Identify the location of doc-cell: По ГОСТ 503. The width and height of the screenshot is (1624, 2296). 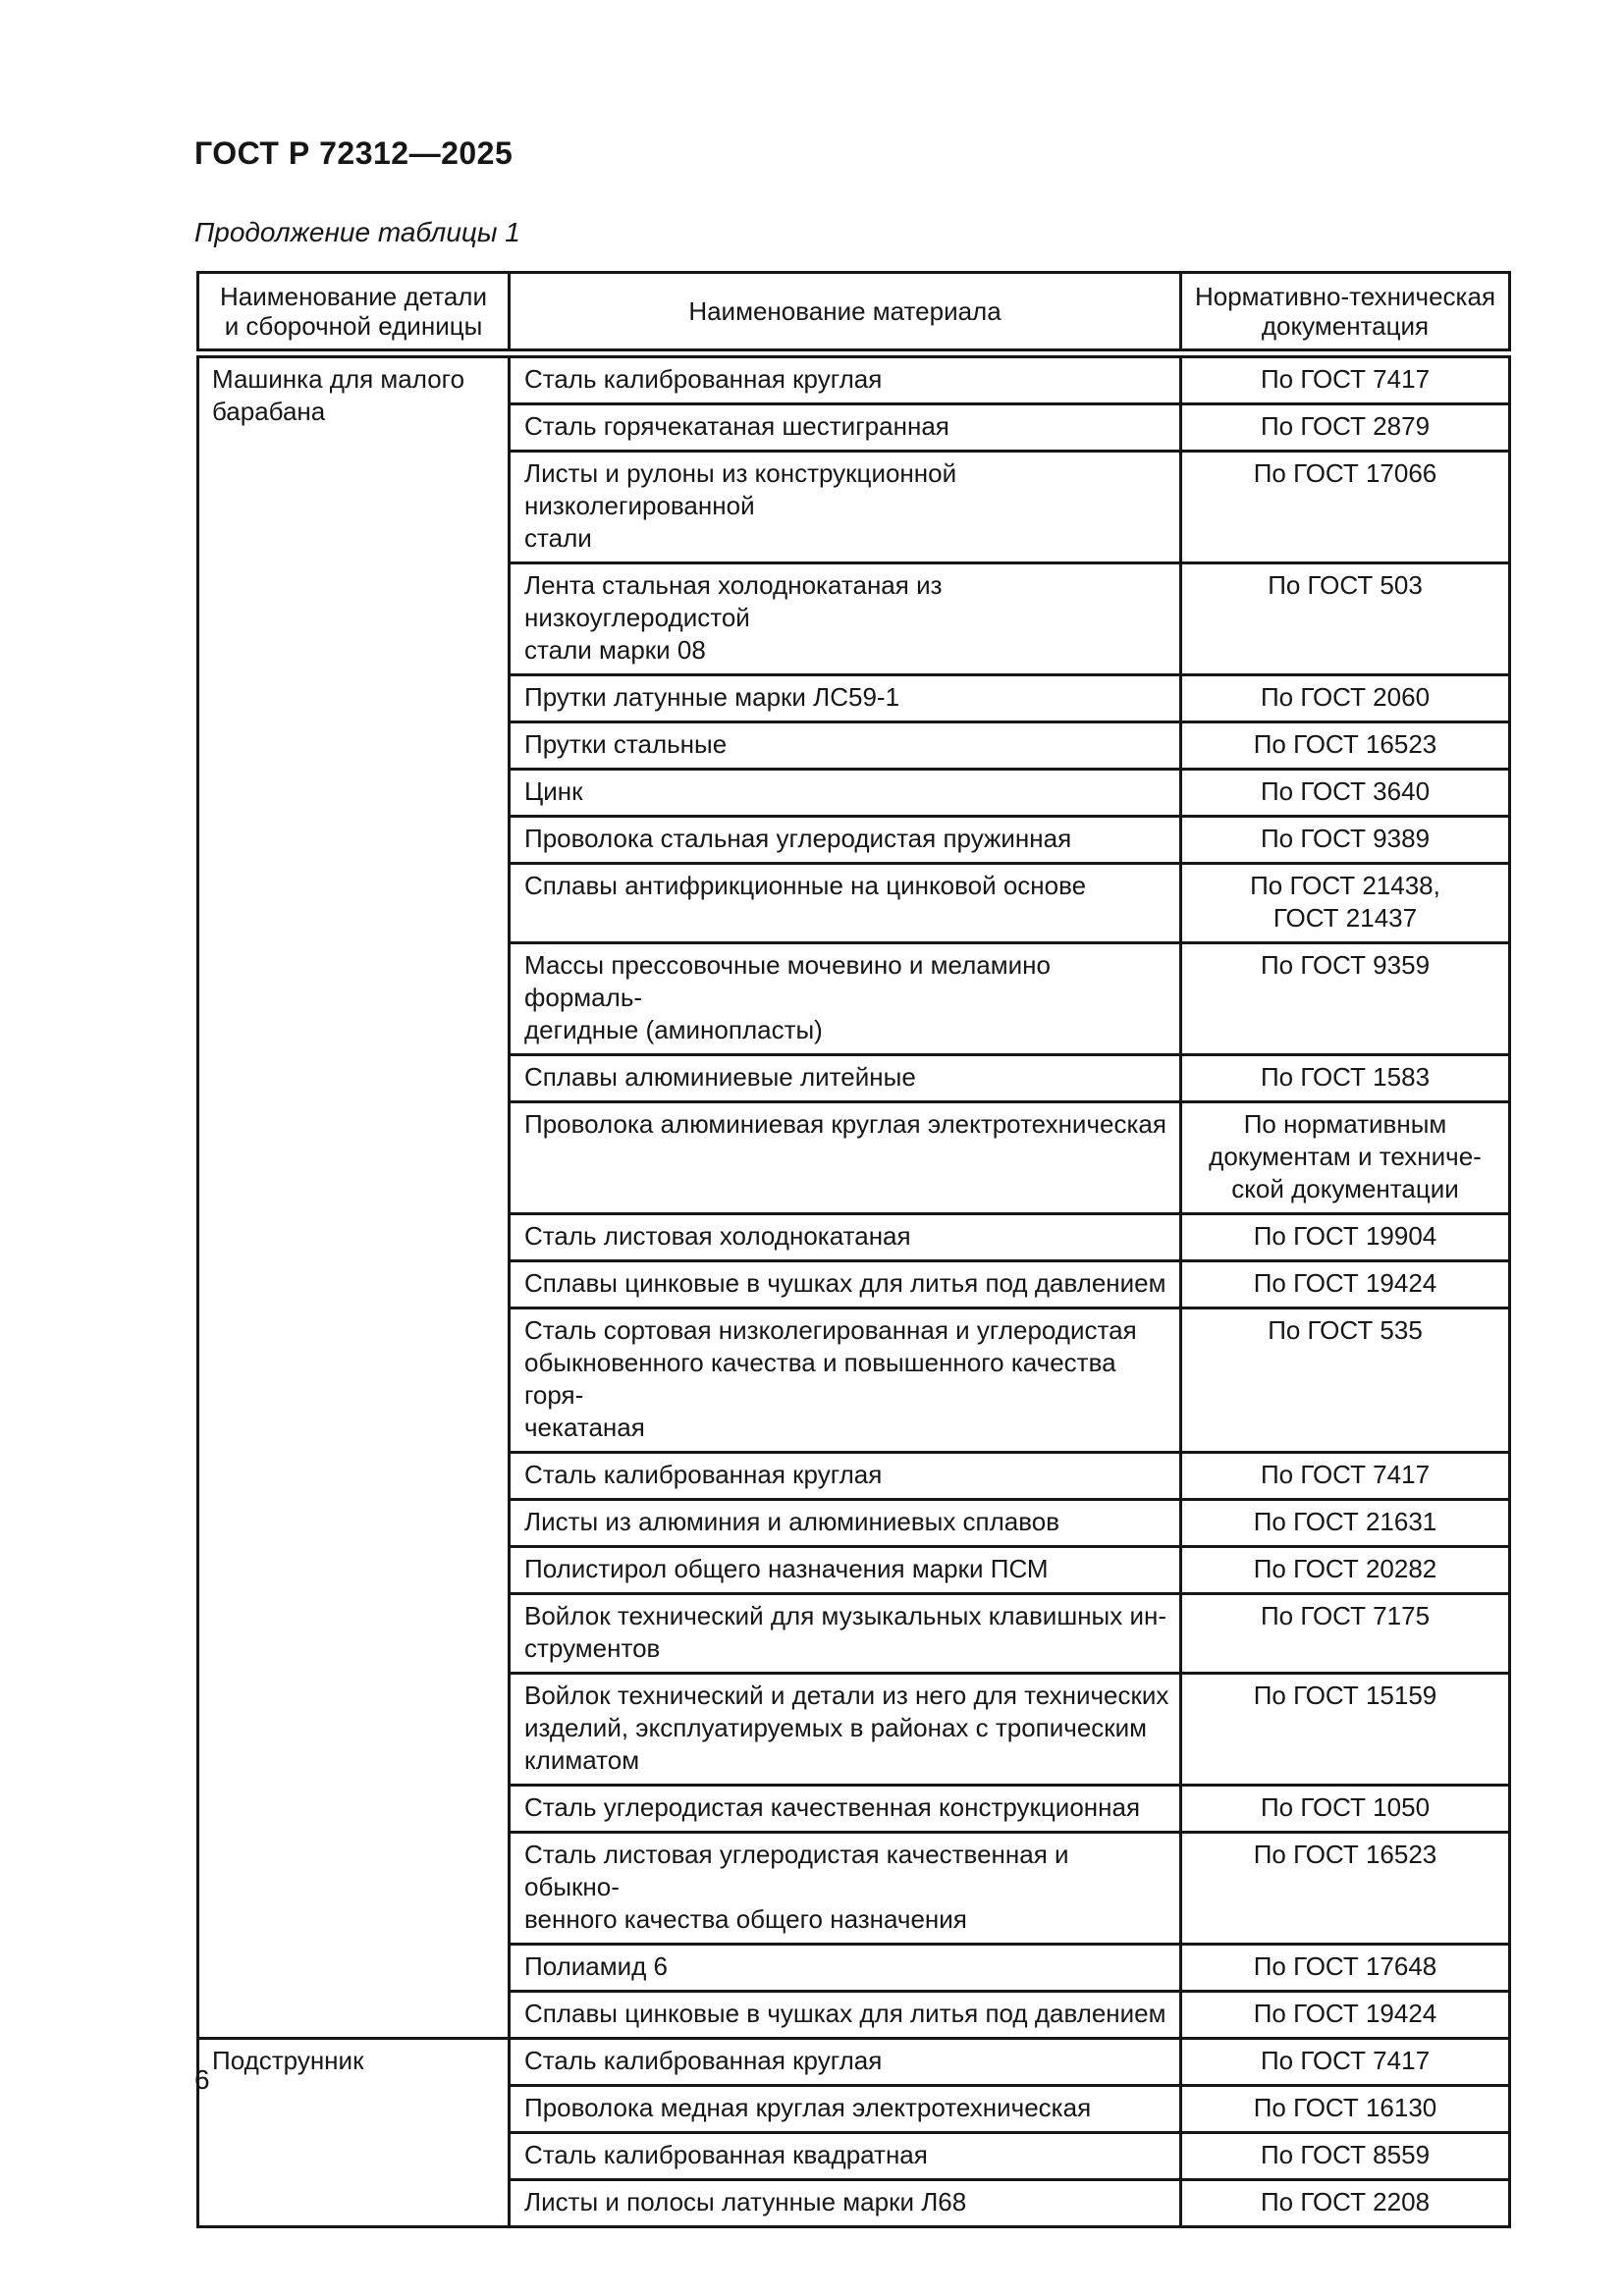
(1345, 618).